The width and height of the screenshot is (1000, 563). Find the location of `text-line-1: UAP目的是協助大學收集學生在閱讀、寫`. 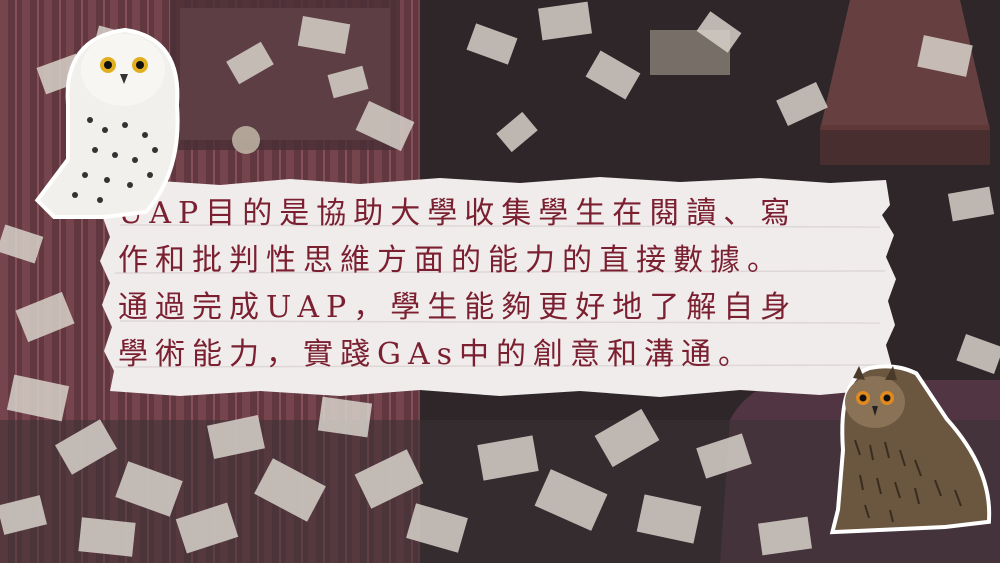

text-line-1: UAP目的是協助大學收集學生在閱讀、寫 is located at coordinates (503, 213).